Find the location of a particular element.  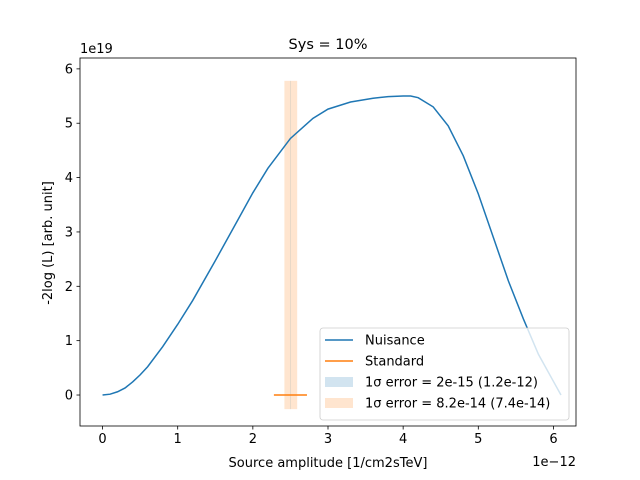

y-tick-label: 3 is located at coordinates (69, 232).